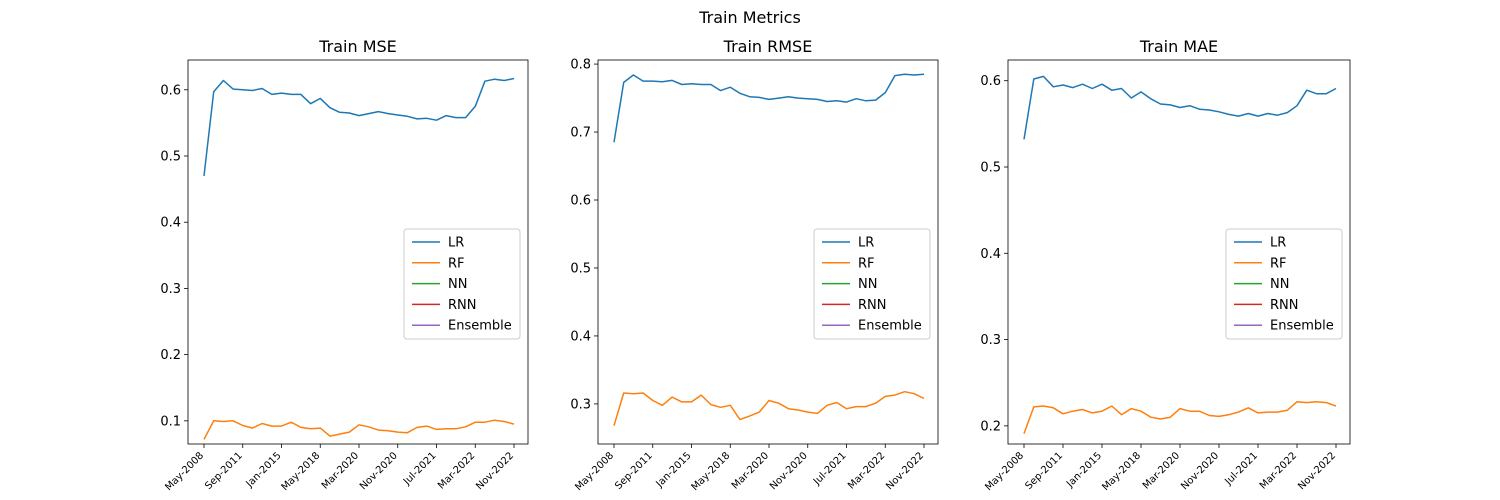 This screenshot has height=500, width=1500. I want to click on panel-title: Train MAE, so click(1178, 46).